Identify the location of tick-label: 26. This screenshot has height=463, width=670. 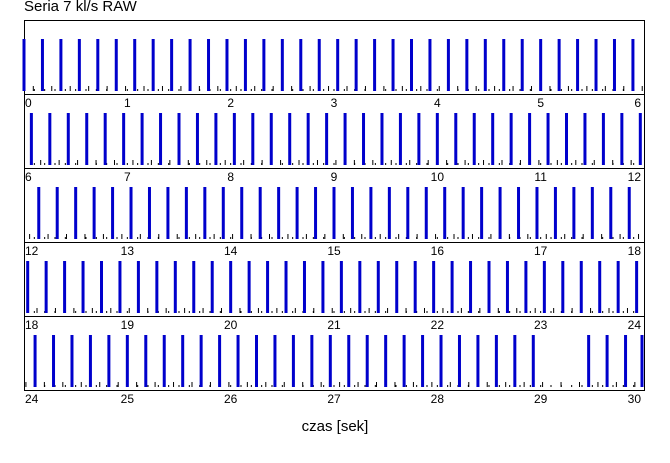
(231, 399).